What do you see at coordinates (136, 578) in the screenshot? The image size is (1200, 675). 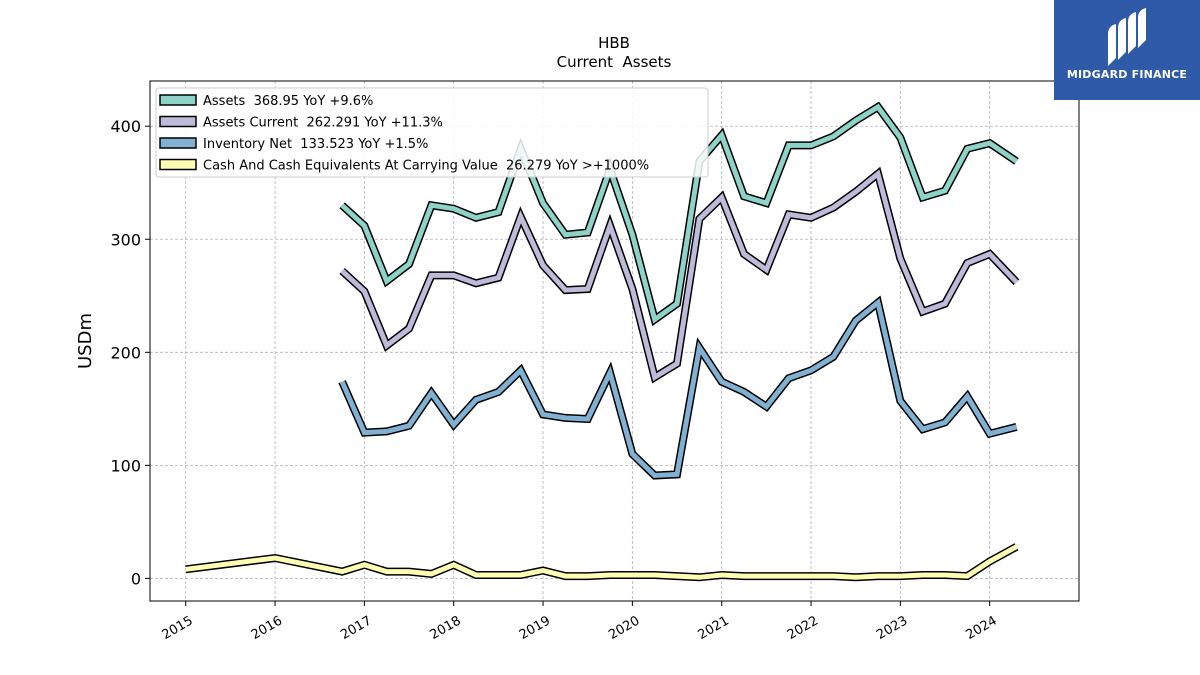 I see `y-tick-label: 0` at bounding box center [136, 578].